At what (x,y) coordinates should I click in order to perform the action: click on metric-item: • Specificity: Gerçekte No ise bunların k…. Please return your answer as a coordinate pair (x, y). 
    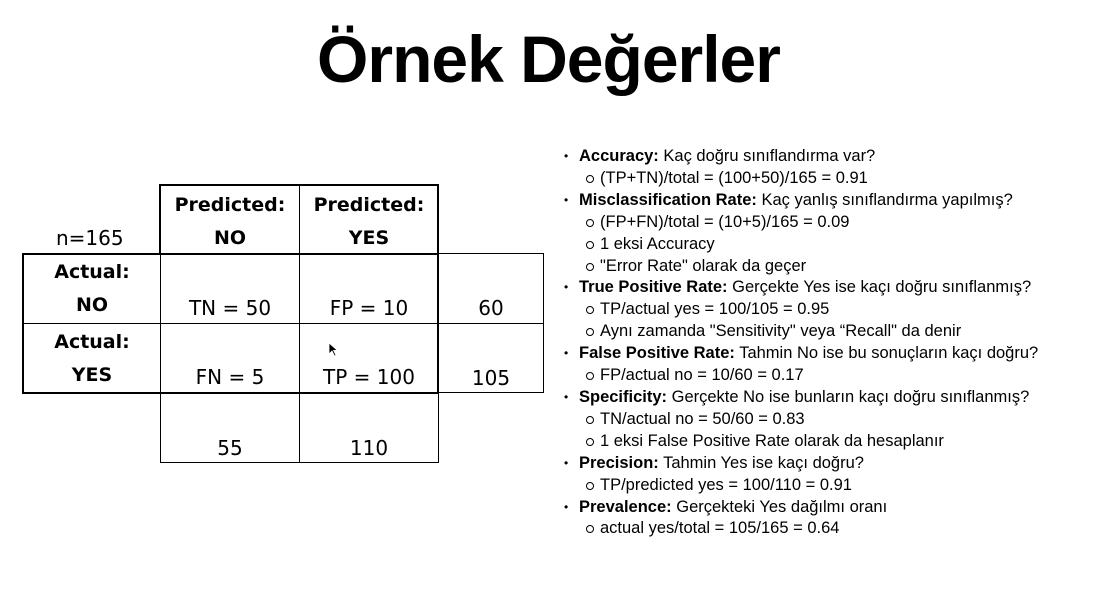
    Looking at the image, I should click on (827, 398).